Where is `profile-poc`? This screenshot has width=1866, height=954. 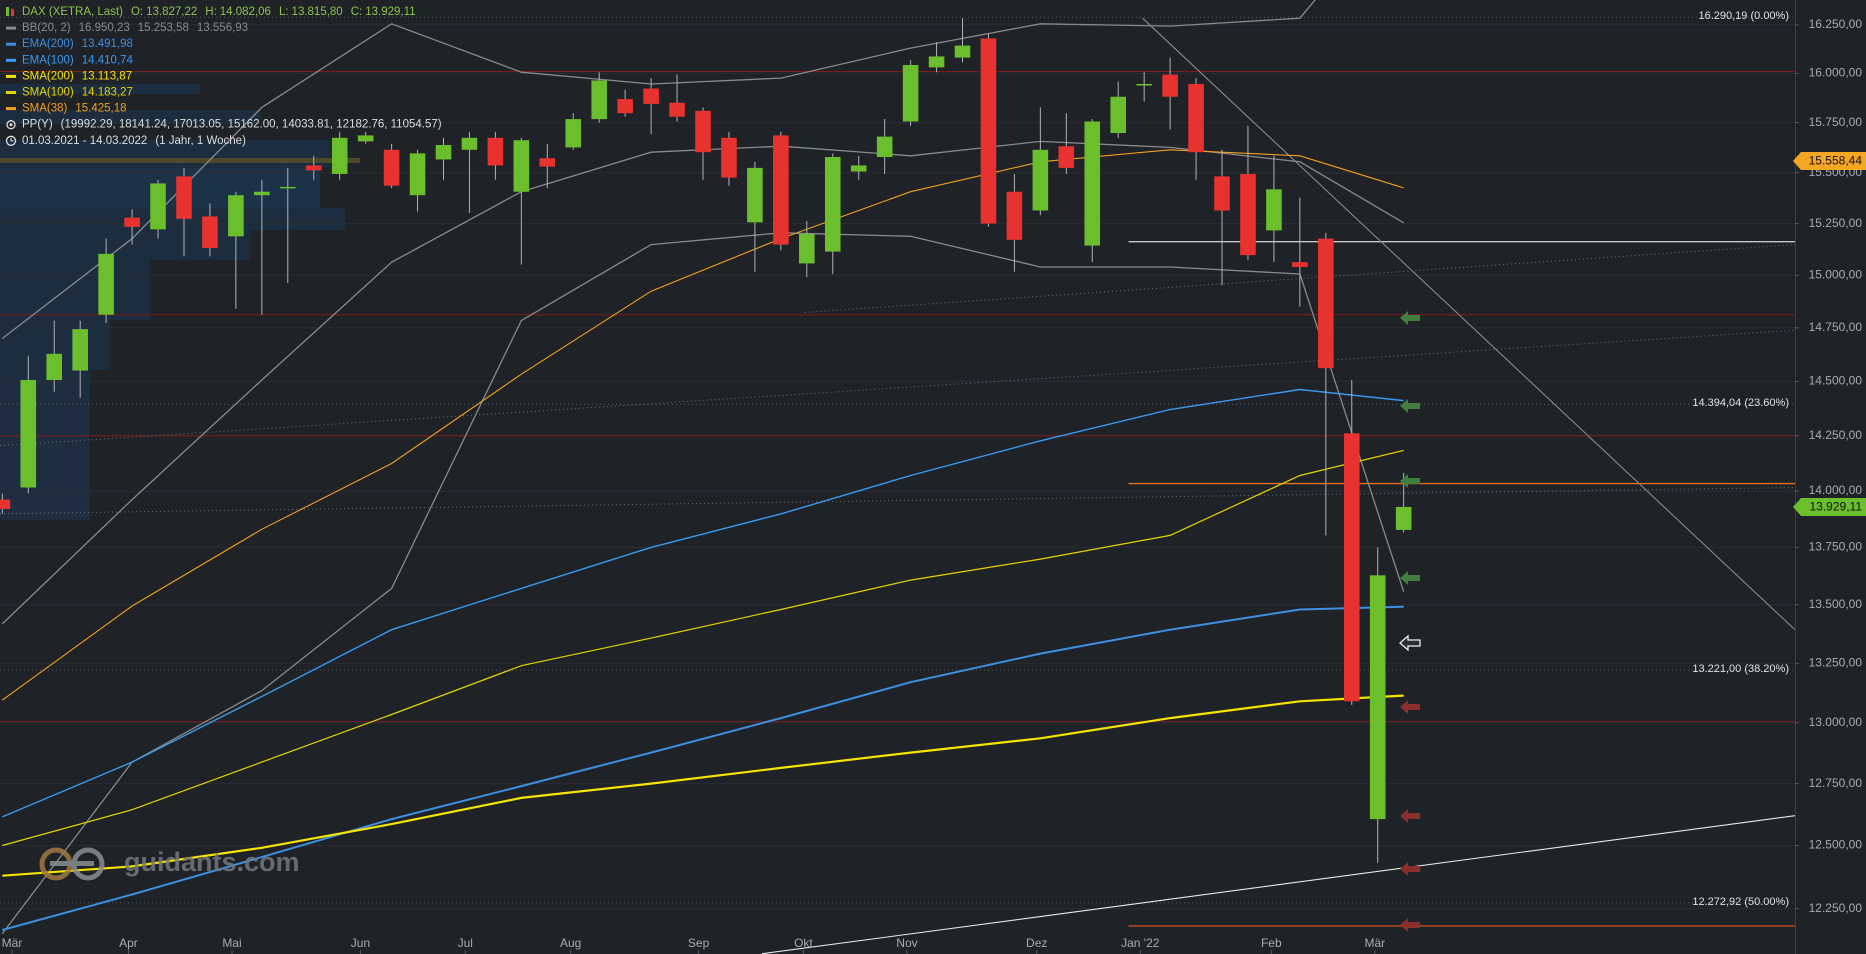 profile-poc is located at coordinates (180, 160).